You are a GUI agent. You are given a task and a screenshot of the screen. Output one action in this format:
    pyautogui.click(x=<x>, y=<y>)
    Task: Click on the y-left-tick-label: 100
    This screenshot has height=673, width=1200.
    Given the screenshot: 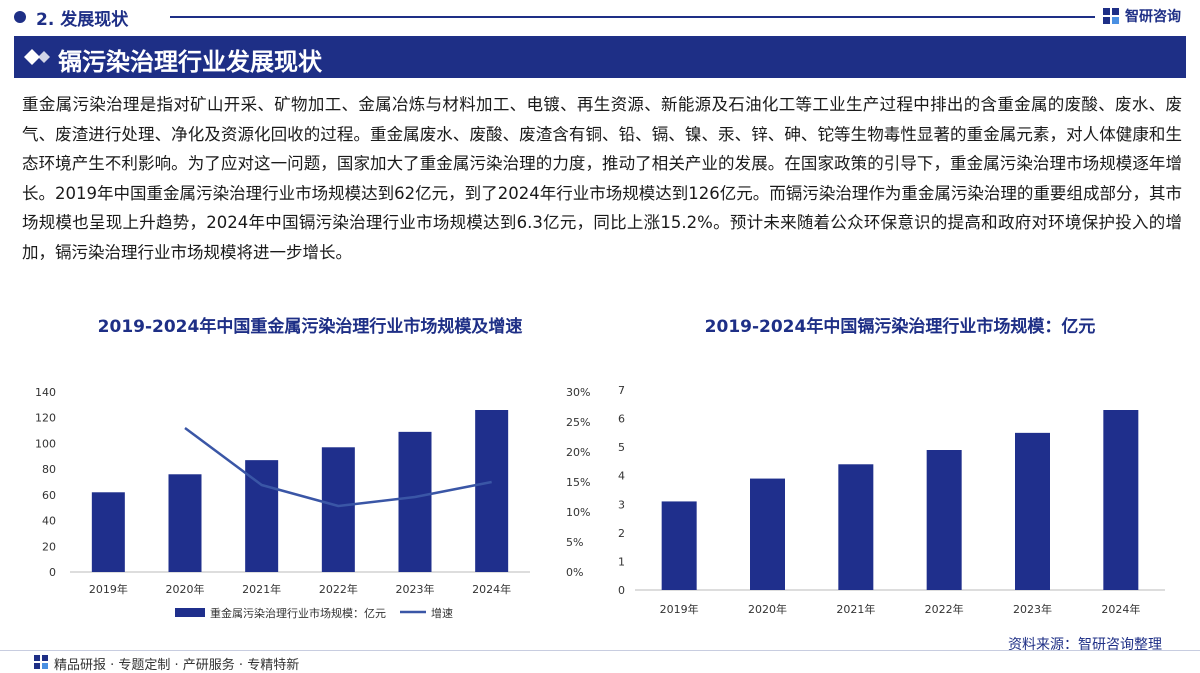 What is the action you would take?
    pyautogui.click(x=45, y=443)
    